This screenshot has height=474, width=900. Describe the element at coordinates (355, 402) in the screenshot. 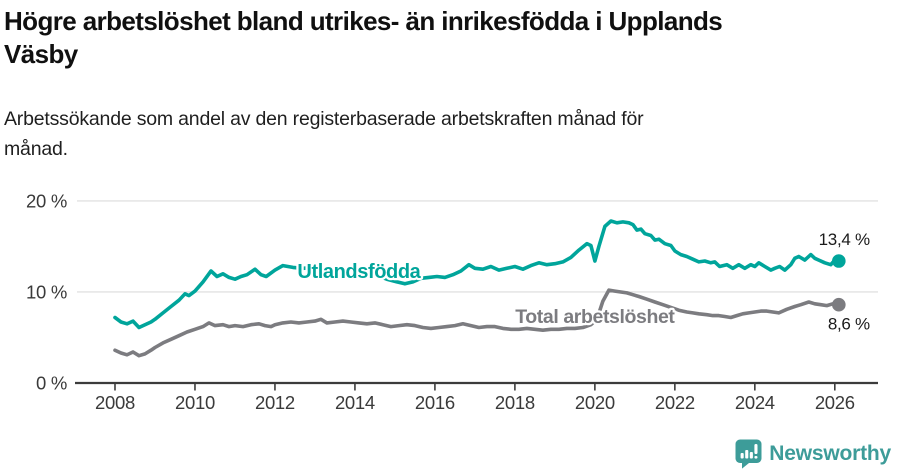

I see `x-tick-label-2014: 2014` at that location.